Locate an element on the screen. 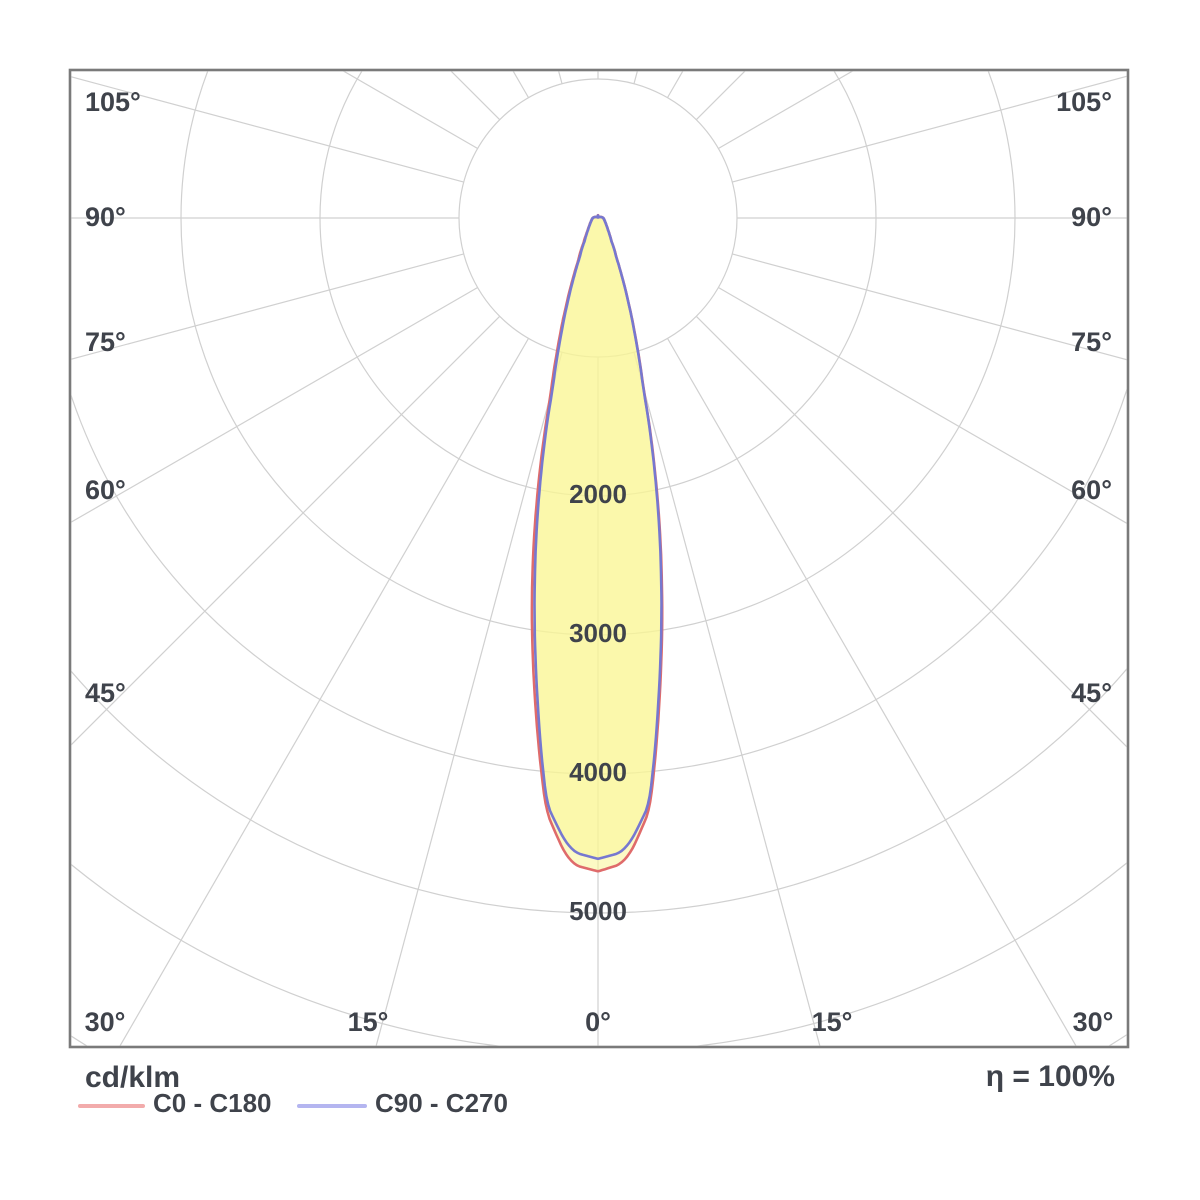 This screenshot has height=1200, width=1200. beam-curves is located at coordinates (597, 543).